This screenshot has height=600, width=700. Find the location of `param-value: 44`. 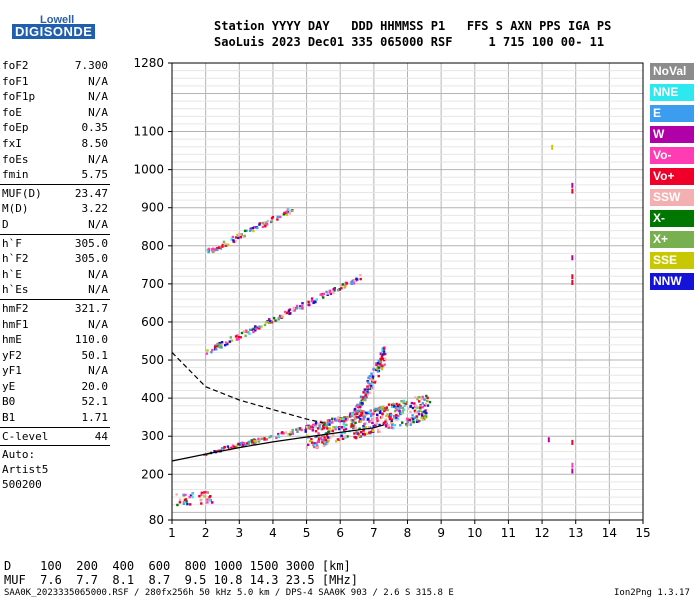

param-value: 44 is located at coordinates (101, 436).